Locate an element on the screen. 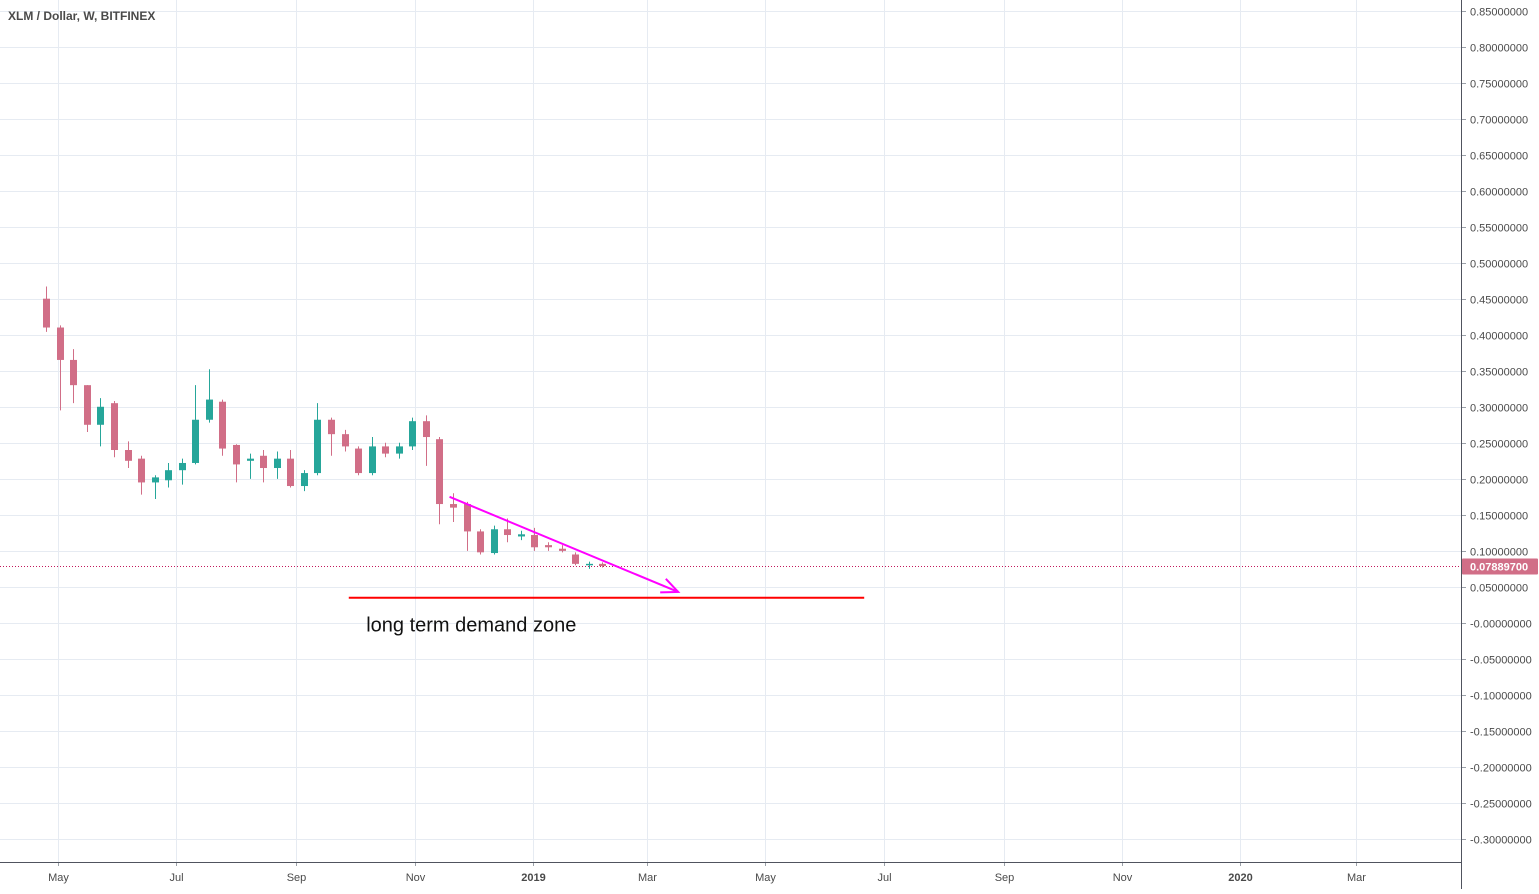  y-tick-label: 0.85000000 is located at coordinates (1499, 13).